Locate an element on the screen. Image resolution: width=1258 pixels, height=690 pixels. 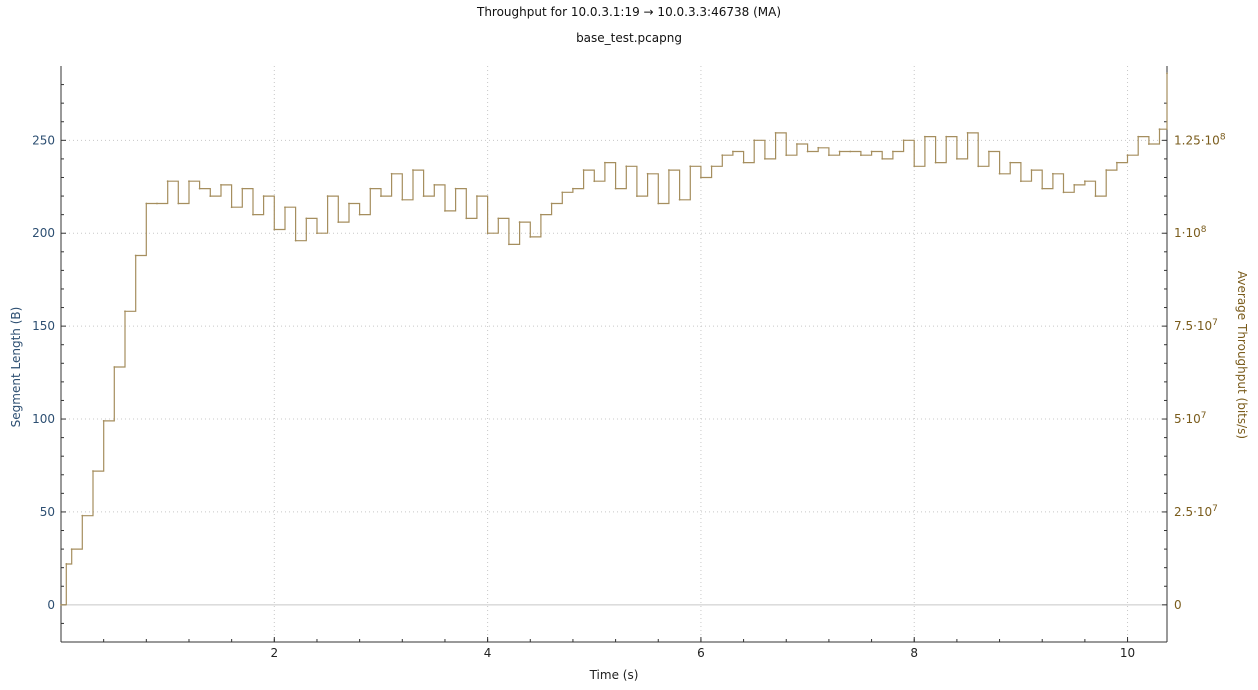
y-left-tick-label: 0 is located at coordinates (51, 605).